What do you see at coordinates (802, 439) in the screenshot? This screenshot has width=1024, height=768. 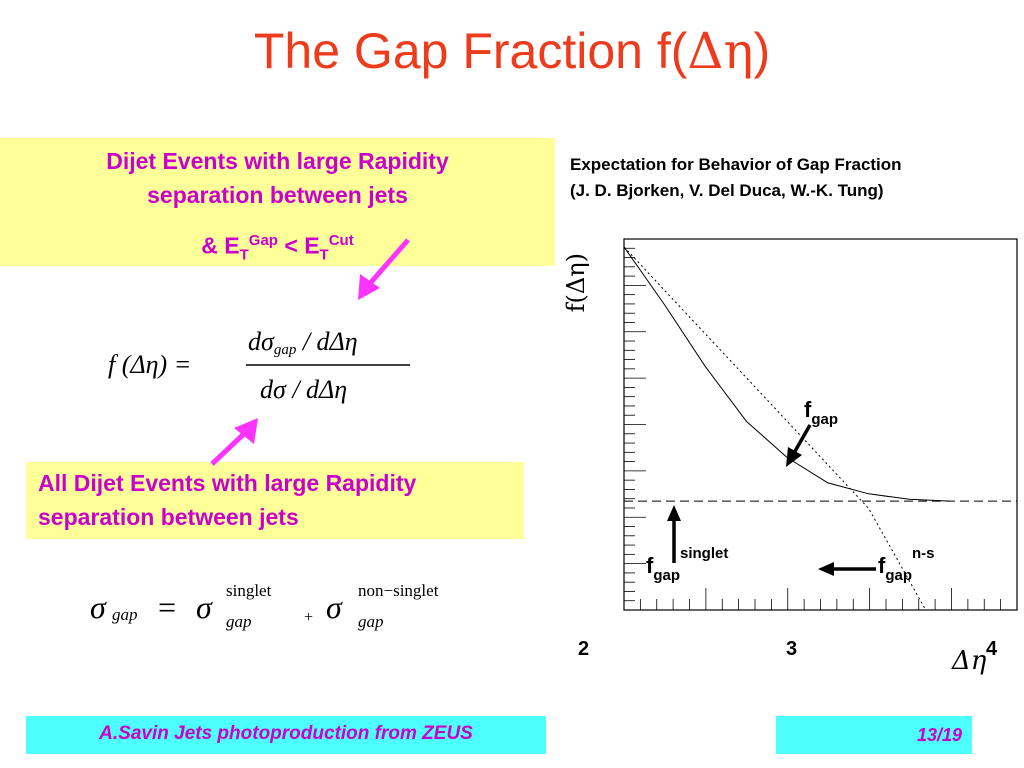 I see `arrow-fgap-icon` at bounding box center [802, 439].